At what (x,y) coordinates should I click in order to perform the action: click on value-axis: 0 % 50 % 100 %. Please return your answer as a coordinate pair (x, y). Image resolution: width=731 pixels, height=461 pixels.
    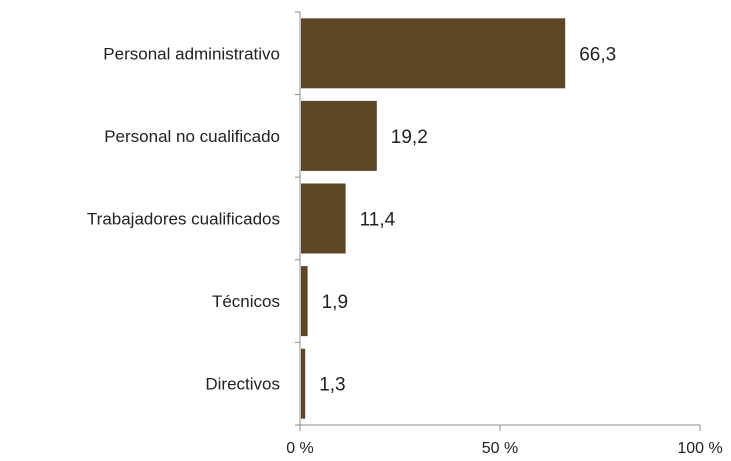
    Looking at the image, I should click on (504, 440).